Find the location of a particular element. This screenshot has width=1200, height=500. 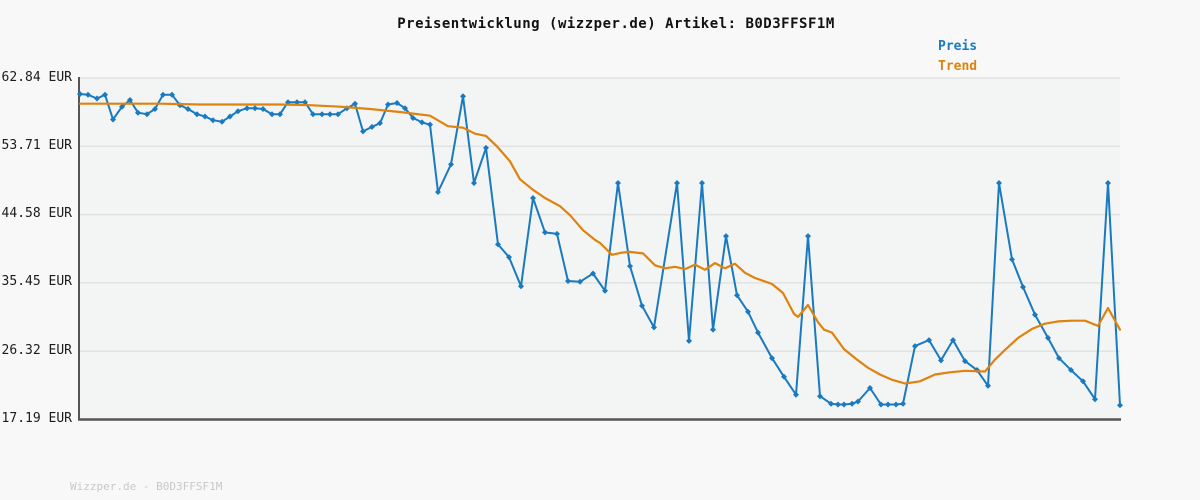

legend-item-preis: Preis is located at coordinates (958, 46).